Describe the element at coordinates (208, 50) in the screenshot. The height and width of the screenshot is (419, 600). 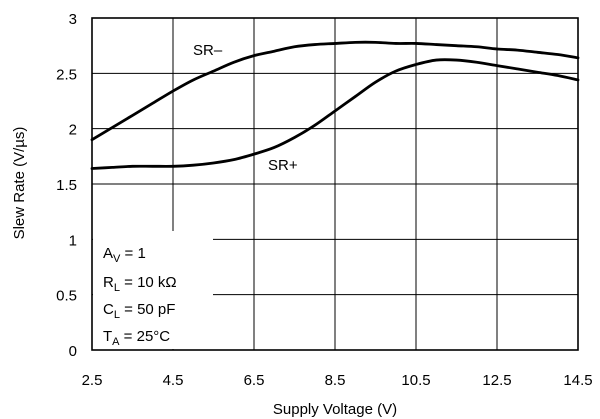
I see `annotation-sr-minus: SR–` at that location.